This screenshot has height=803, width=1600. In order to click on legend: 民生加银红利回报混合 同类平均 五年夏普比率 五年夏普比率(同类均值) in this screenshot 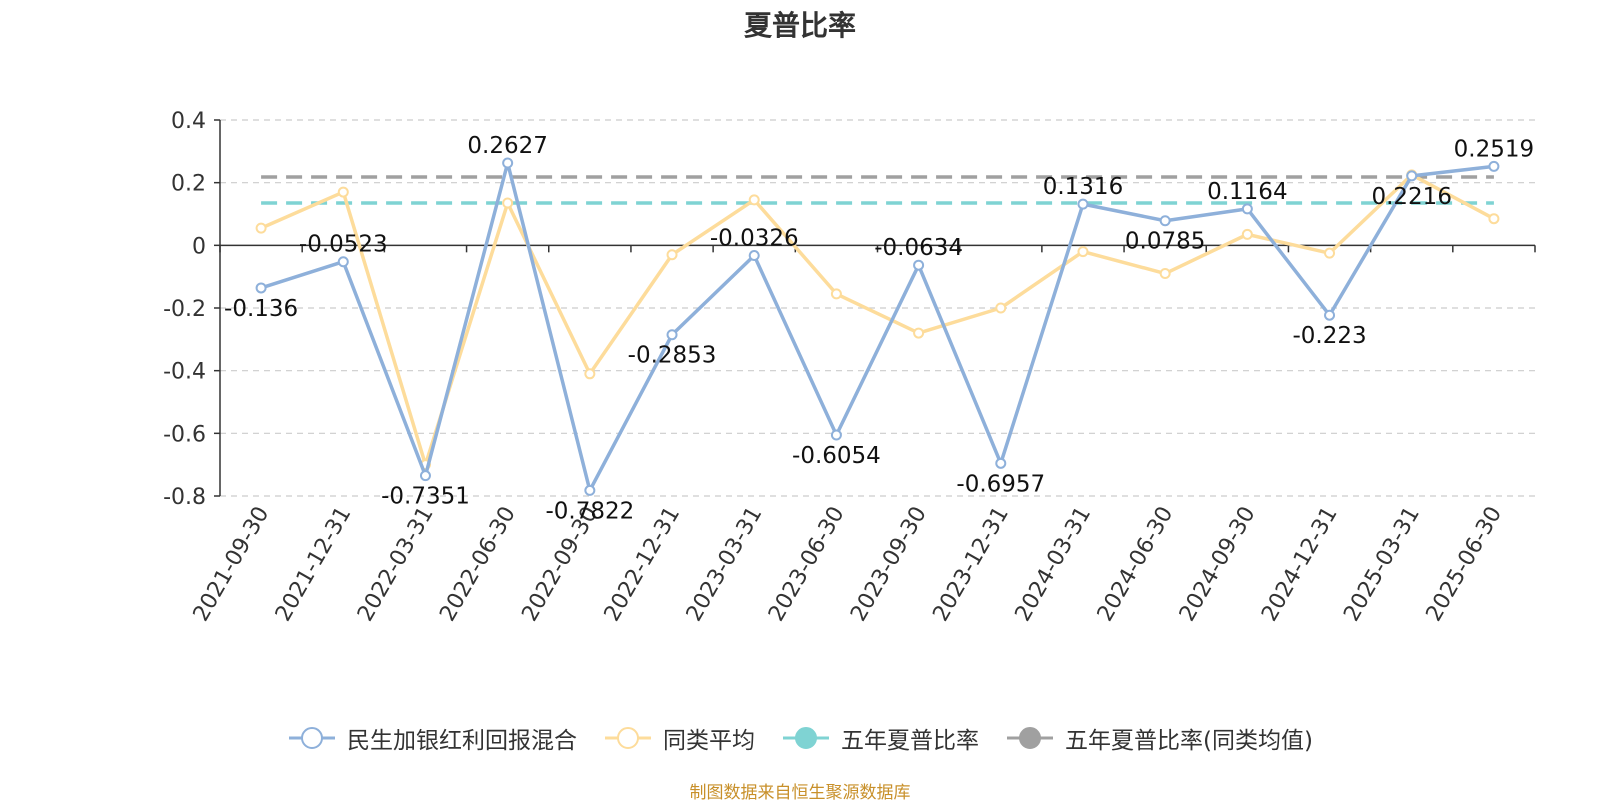, I will do `click(800, 738)`.